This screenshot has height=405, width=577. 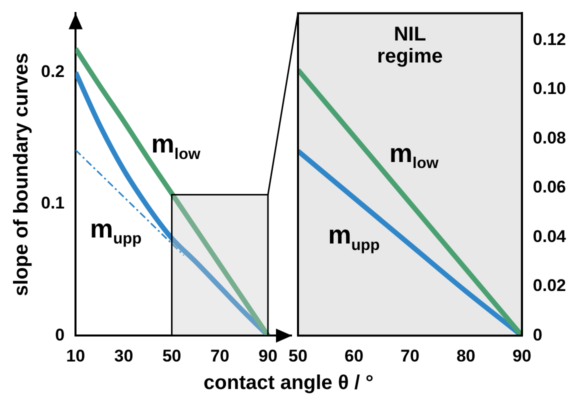 What do you see at coordinates (549, 88) in the screenshot?
I see `y2-tick-label: 0.10` at bounding box center [549, 88].